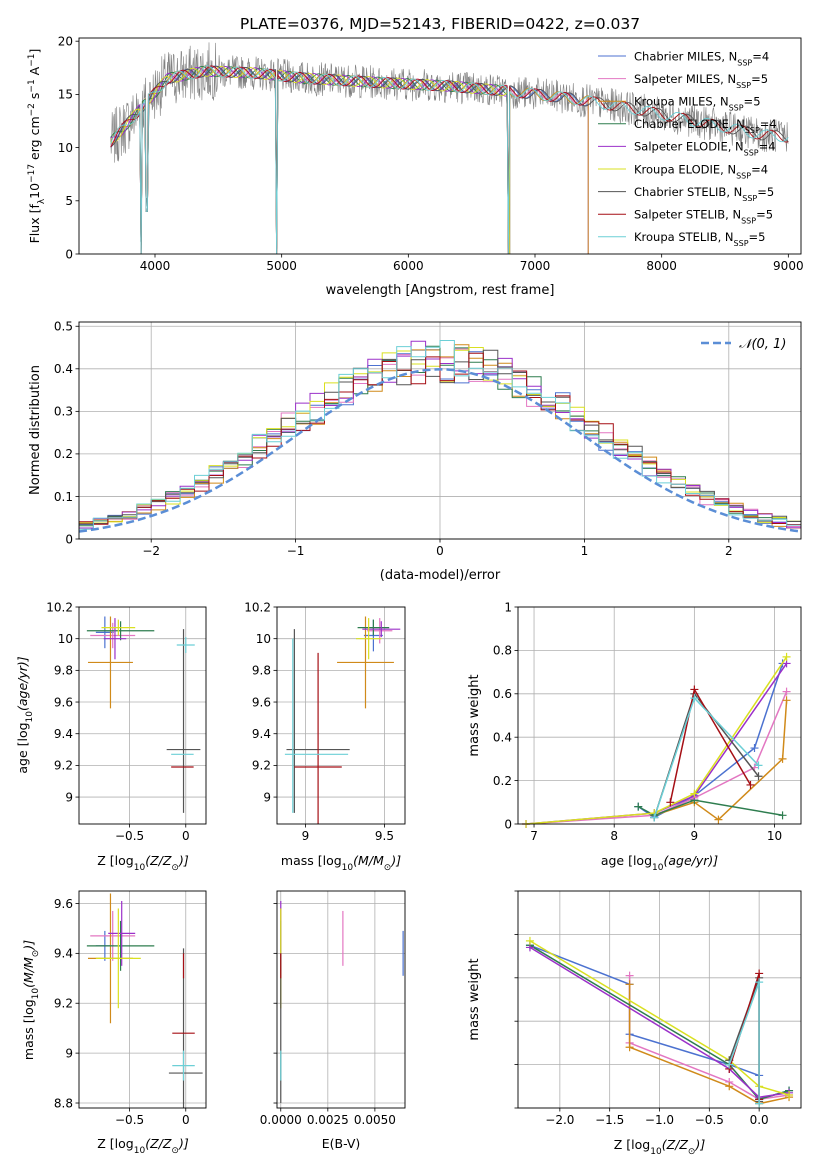  Describe the element at coordinates (296, 551) in the screenshot. I see `x-tick-label: −1` at that location.